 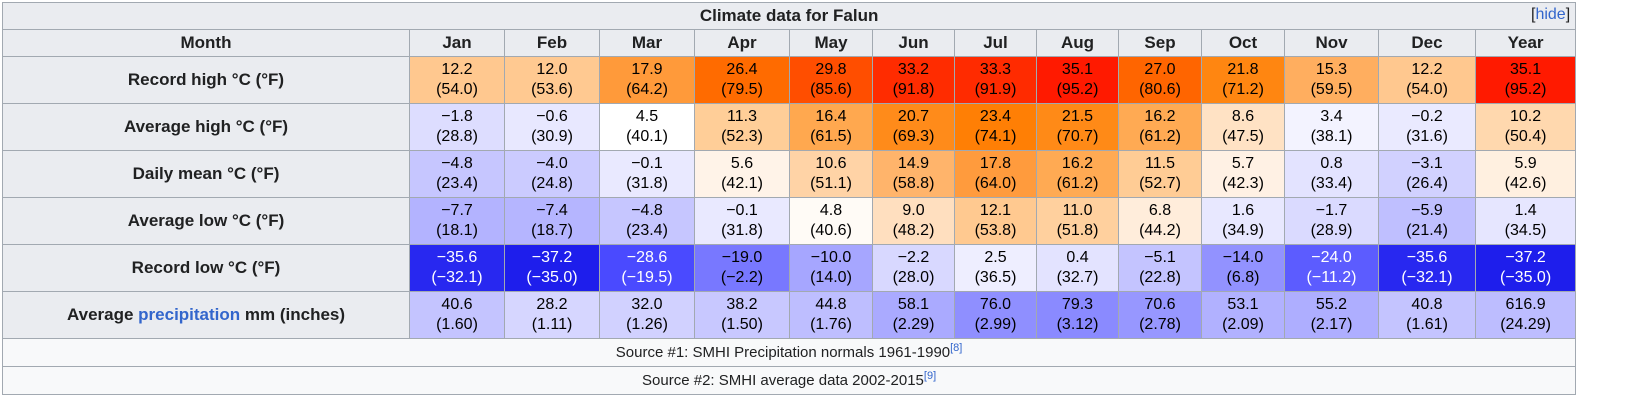 What do you see at coordinates (913, 127) in the screenshot?
I see `data-cell: 20.7 (69.3)` at bounding box center [913, 127].